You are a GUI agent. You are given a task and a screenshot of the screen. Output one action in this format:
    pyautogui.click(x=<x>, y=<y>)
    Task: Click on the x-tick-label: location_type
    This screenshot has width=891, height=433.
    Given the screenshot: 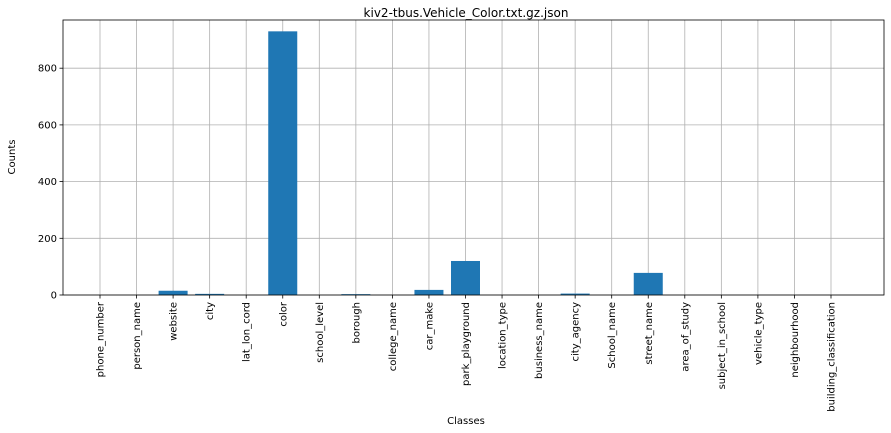 What is the action you would take?
    pyautogui.click(x=503, y=335)
    